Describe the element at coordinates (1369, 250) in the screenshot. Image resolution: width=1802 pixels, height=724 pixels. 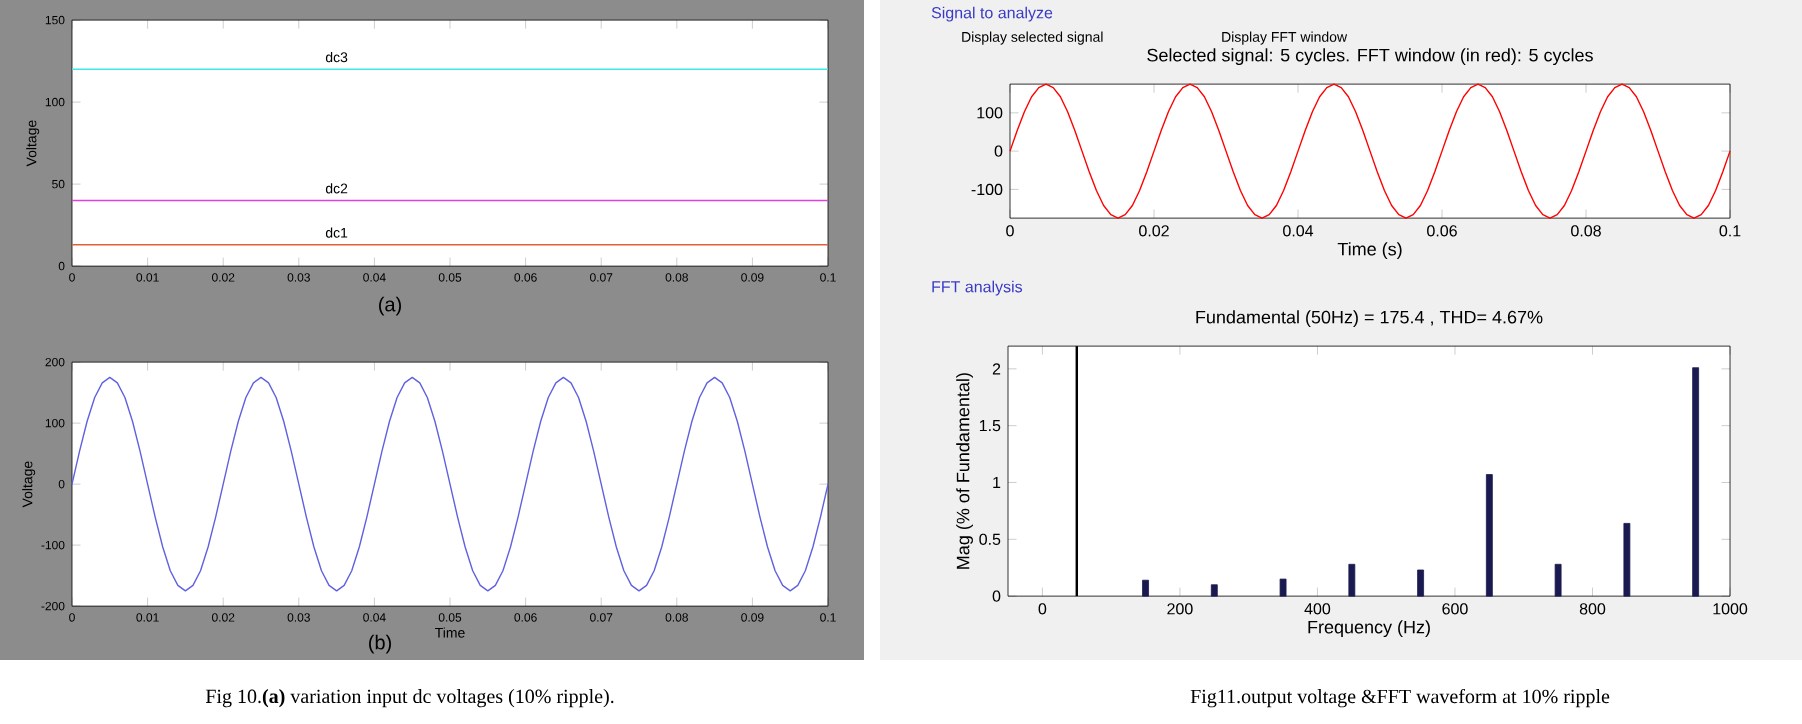
I see `x-axis-title: Time (s)` at that location.